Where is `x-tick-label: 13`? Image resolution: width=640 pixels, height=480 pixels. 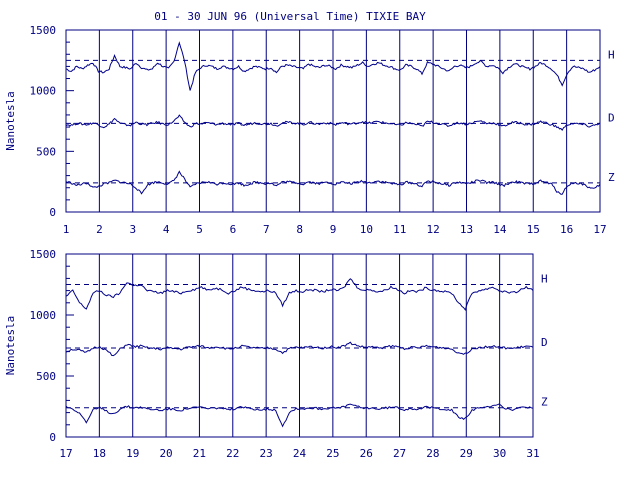 x-tick-label: 13 is located at coordinates (466, 229).